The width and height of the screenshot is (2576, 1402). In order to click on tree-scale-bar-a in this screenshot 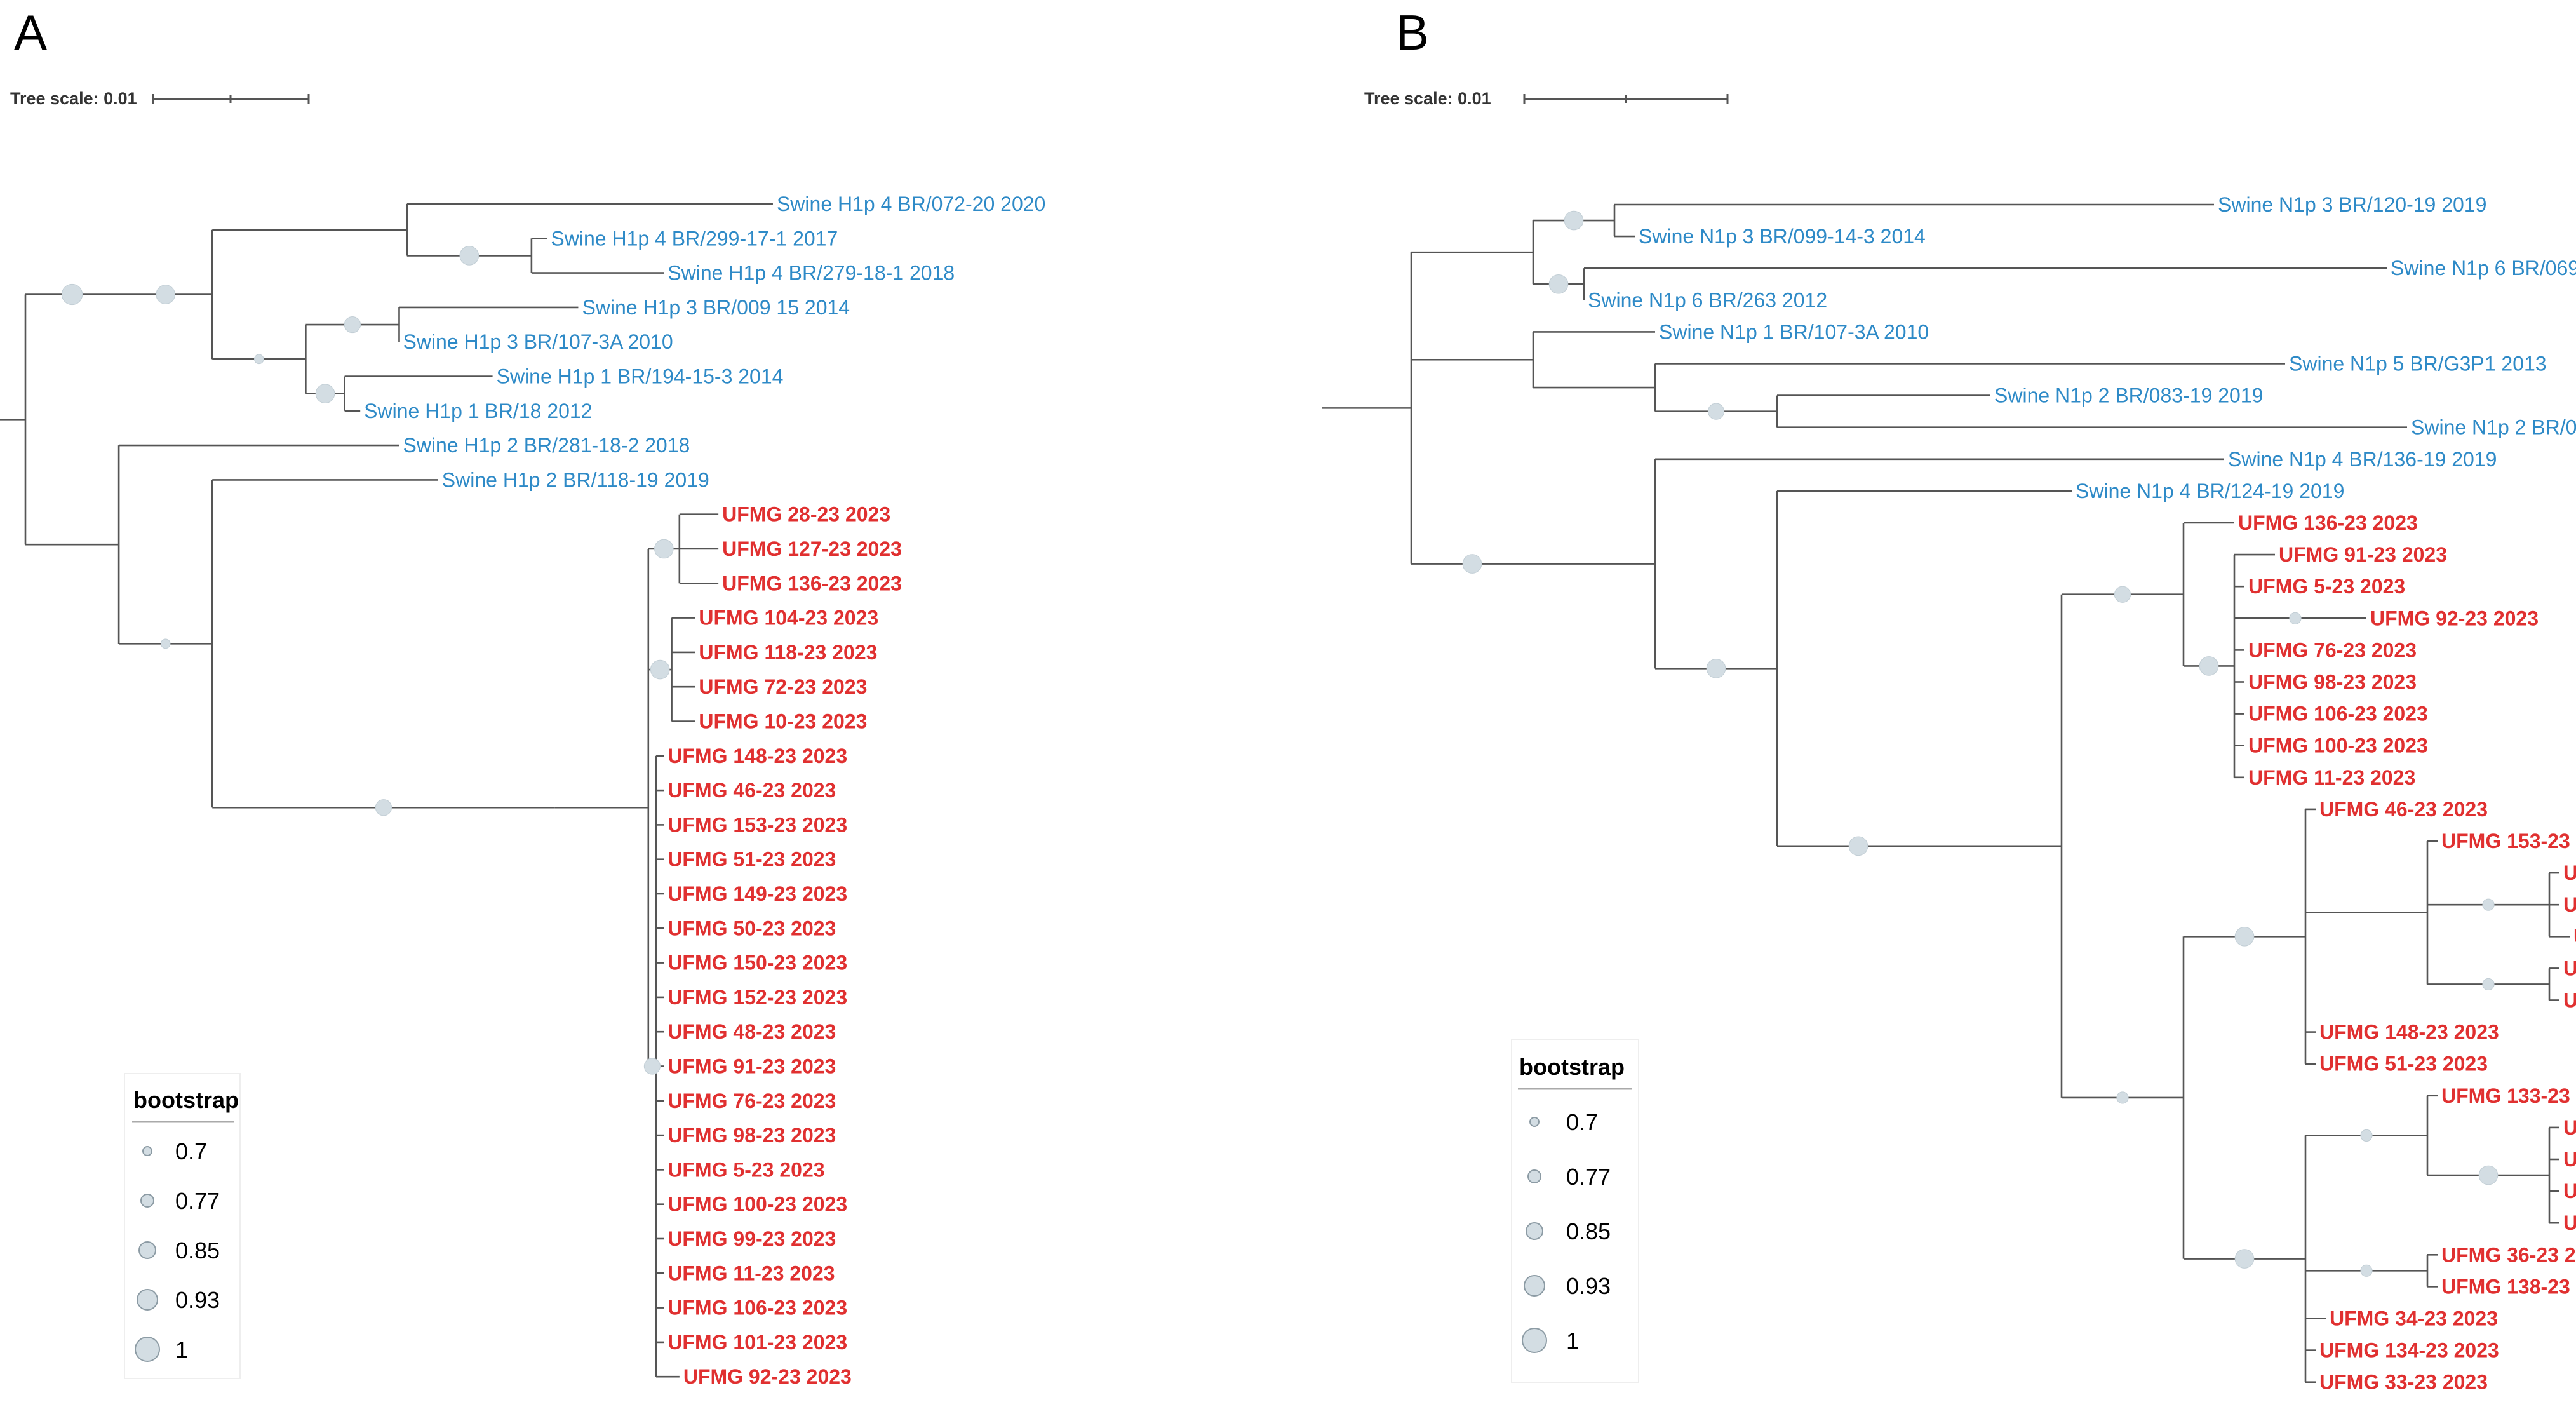, I will do `click(231, 99)`.